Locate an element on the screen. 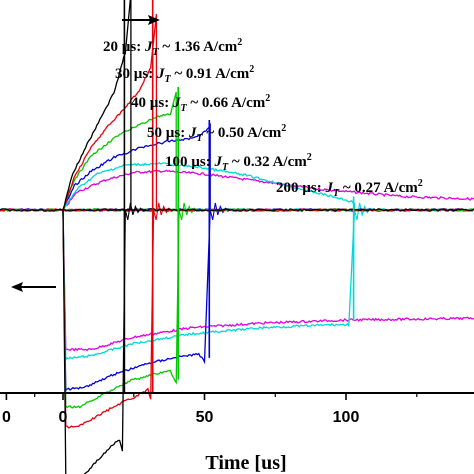 This screenshot has width=474, height=474. right-arrow-icon is located at coordinates (154, 20).